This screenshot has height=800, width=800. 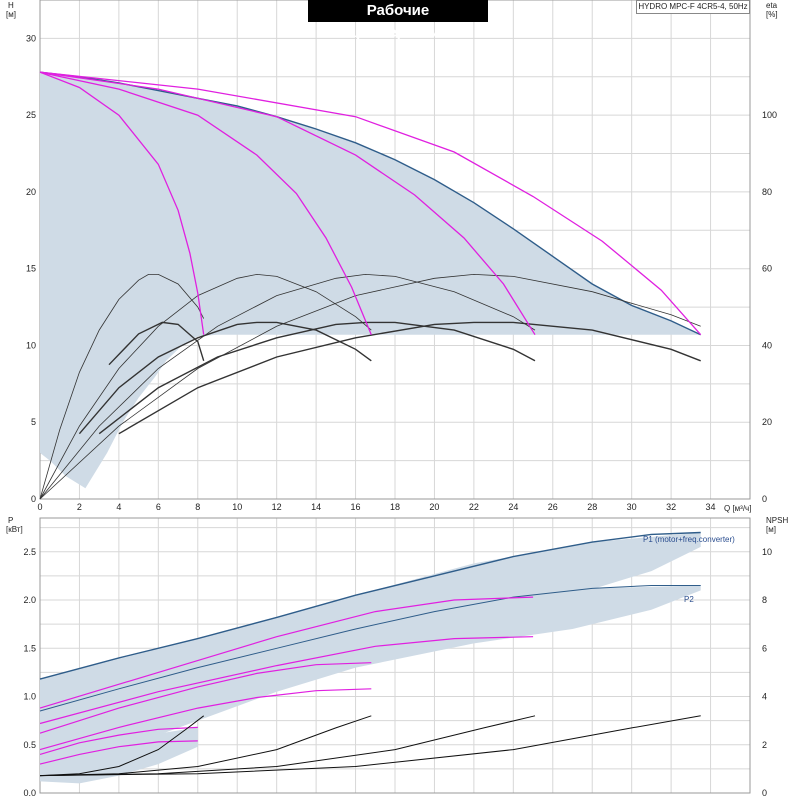 I want to click on x-tick-label: 22, so click(x=474, y=507).